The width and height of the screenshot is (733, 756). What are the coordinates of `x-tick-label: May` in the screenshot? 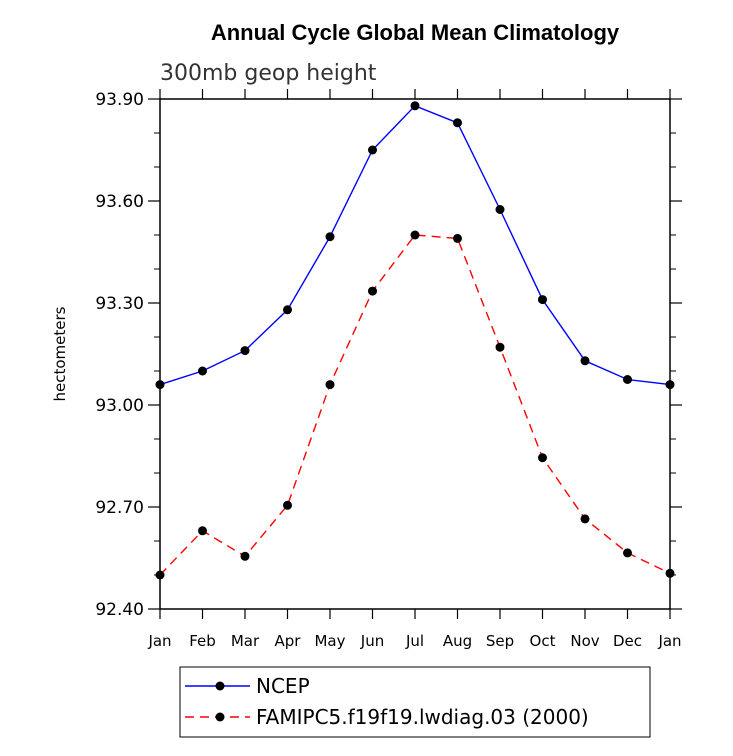 It's located at (329, 641).